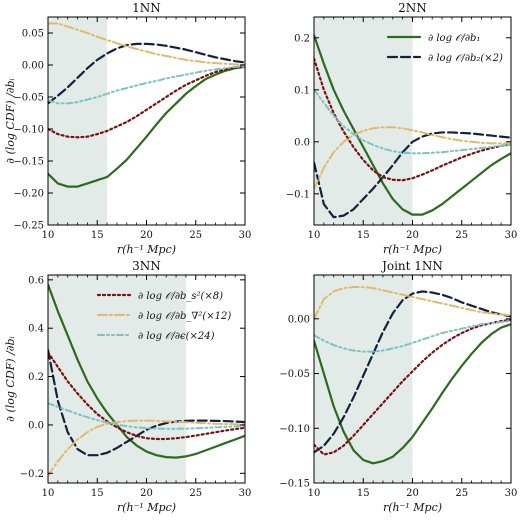 This screenshot has width=520, height=520. I want to click on y-tick-label: −0.2, so click(32, 474).